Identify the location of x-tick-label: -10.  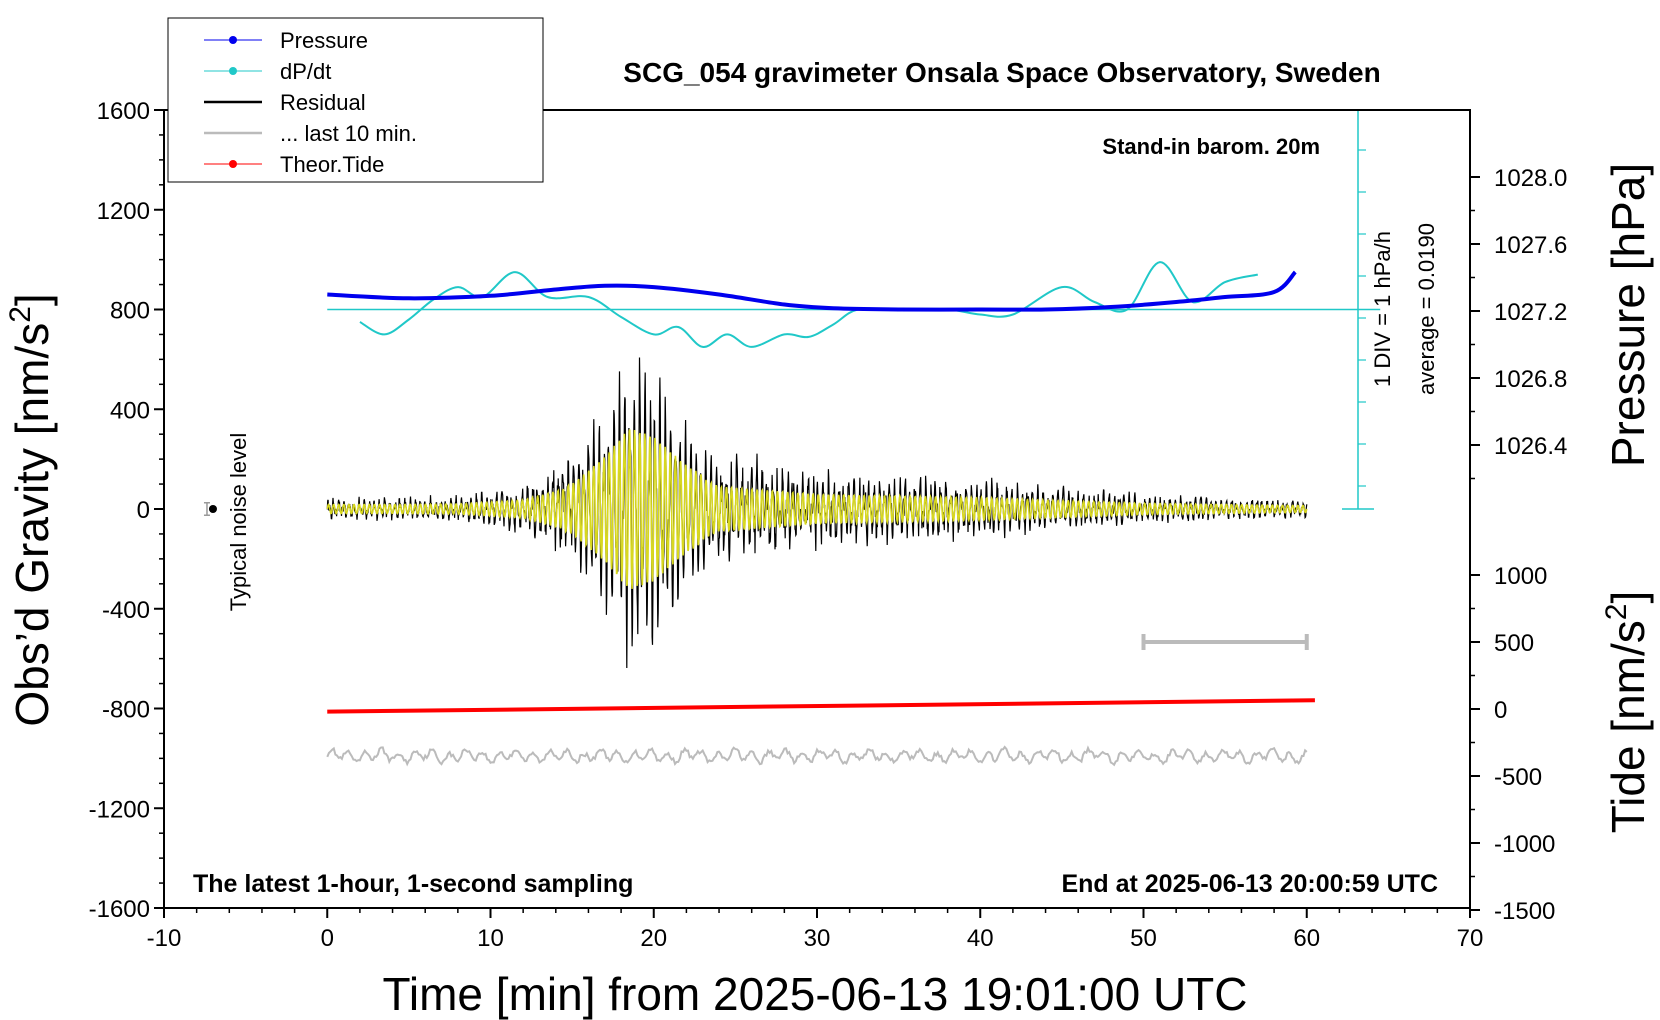
(164, 938).